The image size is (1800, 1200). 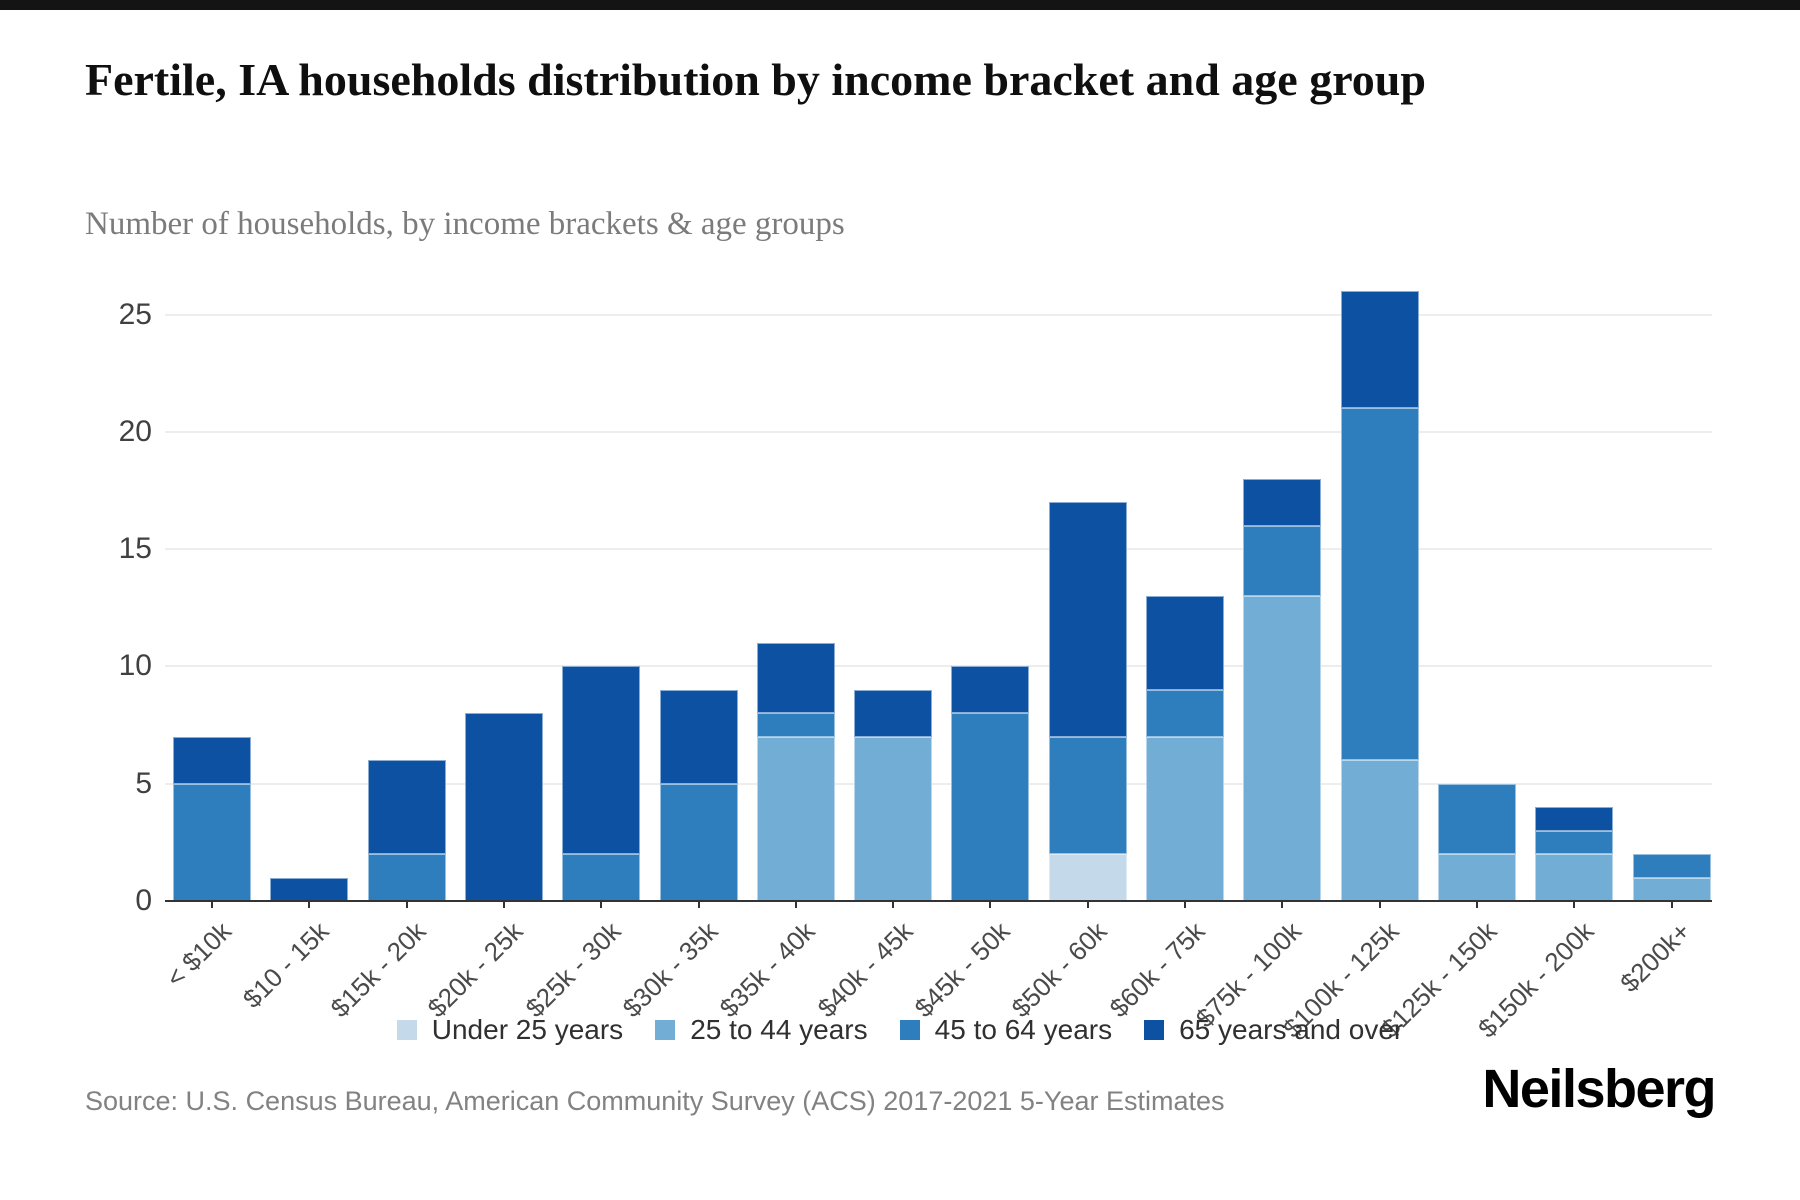 What do you see at coordinates (135, 314) in the screenshot?
I see `y-axis-tick-label: 25` at bounding box center [135, 314].